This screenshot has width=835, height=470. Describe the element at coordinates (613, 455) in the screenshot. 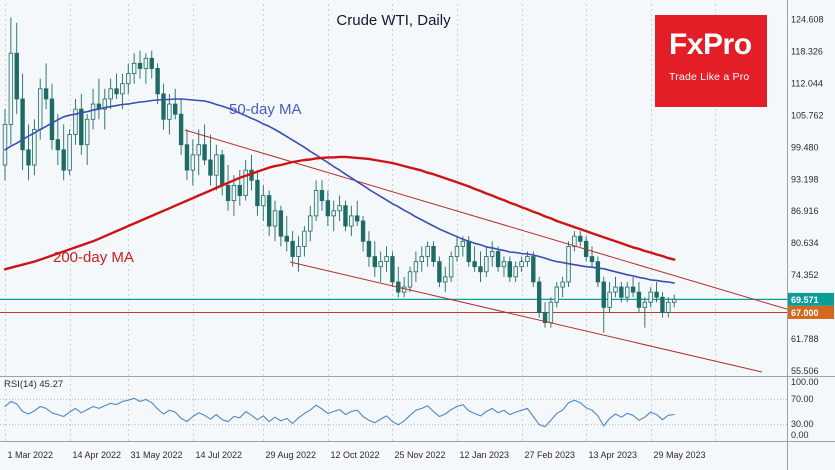

I see `svg-text: 13 Apr 2023` at that location.